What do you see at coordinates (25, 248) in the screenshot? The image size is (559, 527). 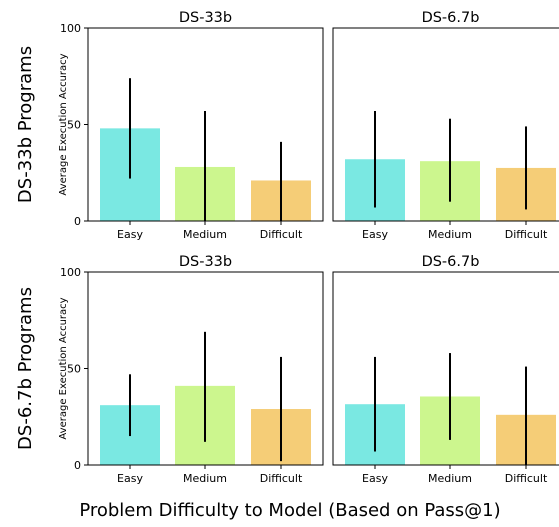 I see `row-label-group: DS-33b Programs DS-6.7b Programs` at bounding box center [25, 248].